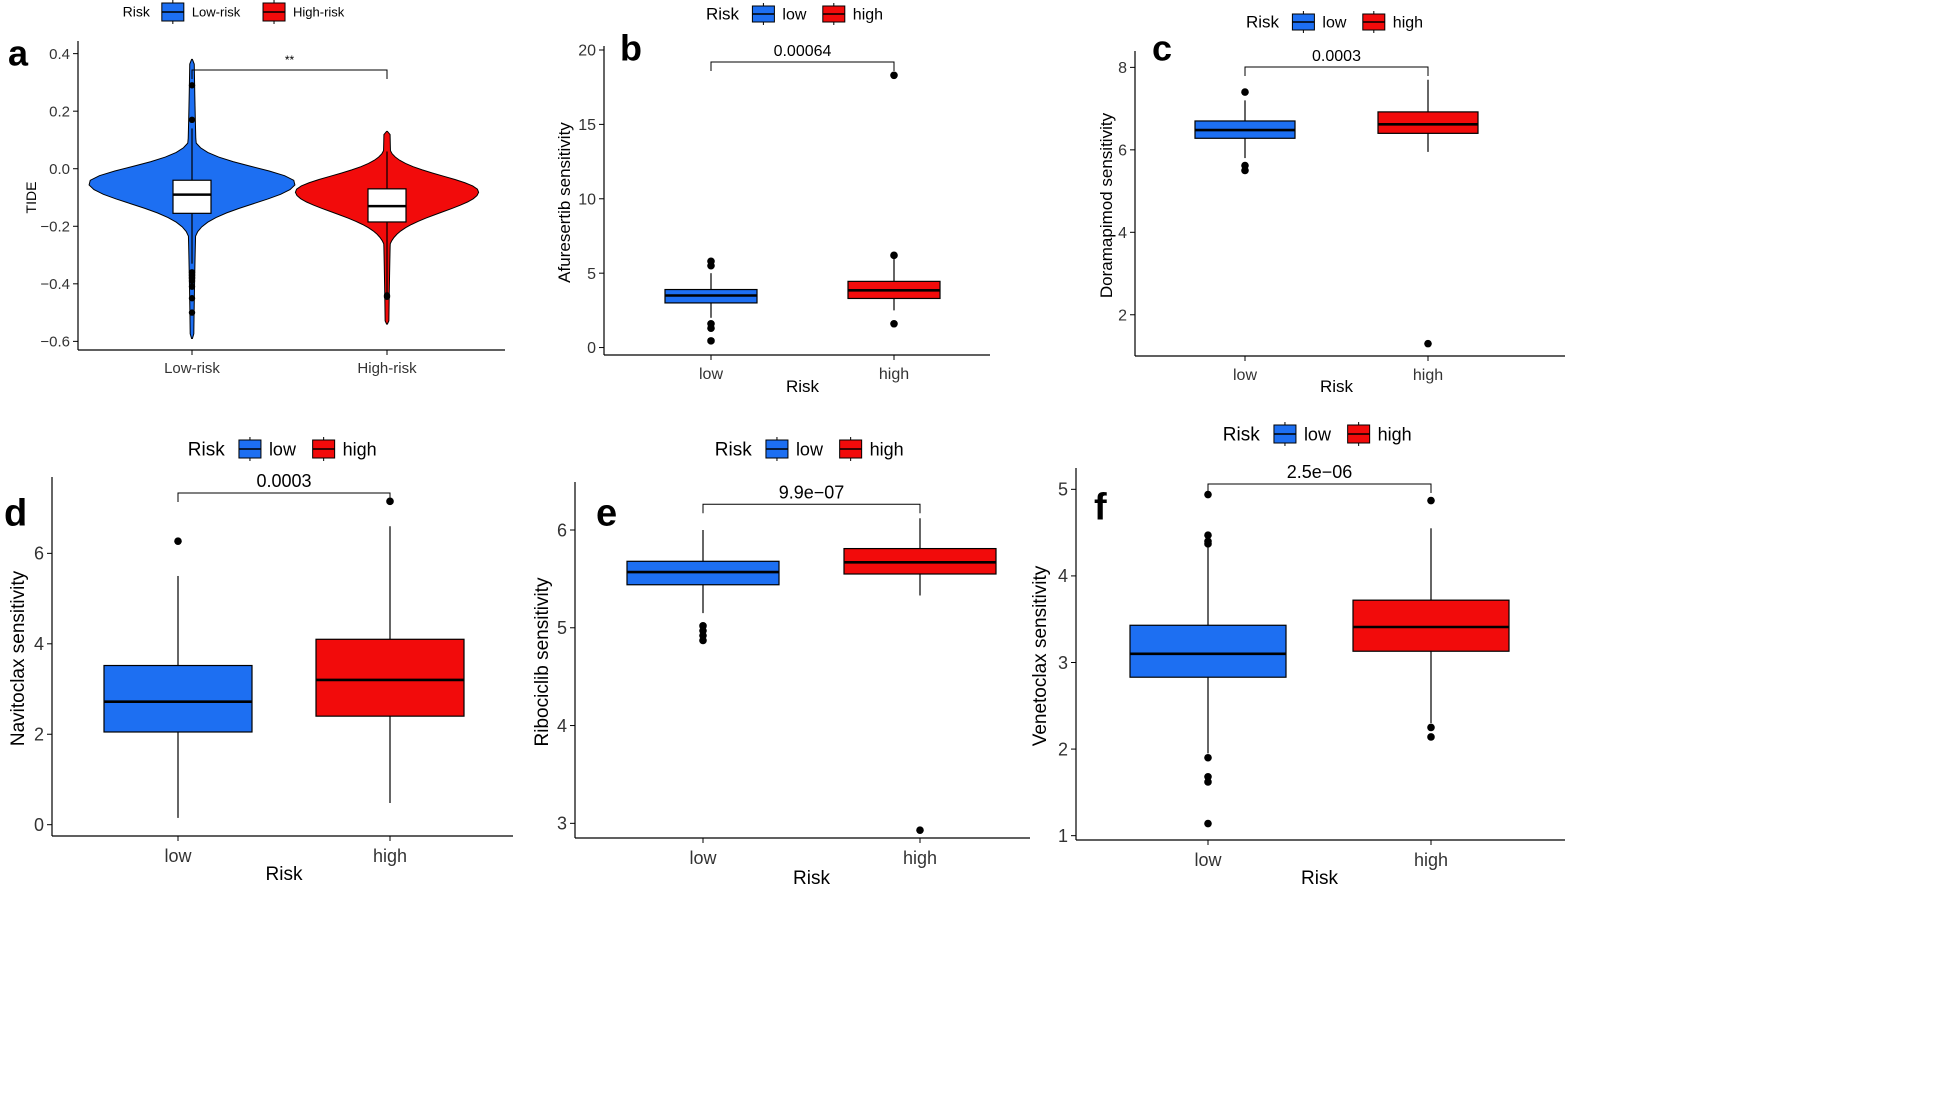  Describe the element at coordinates (562, 530) in the screenshot. I see `y-tick-label: 6` at that location.